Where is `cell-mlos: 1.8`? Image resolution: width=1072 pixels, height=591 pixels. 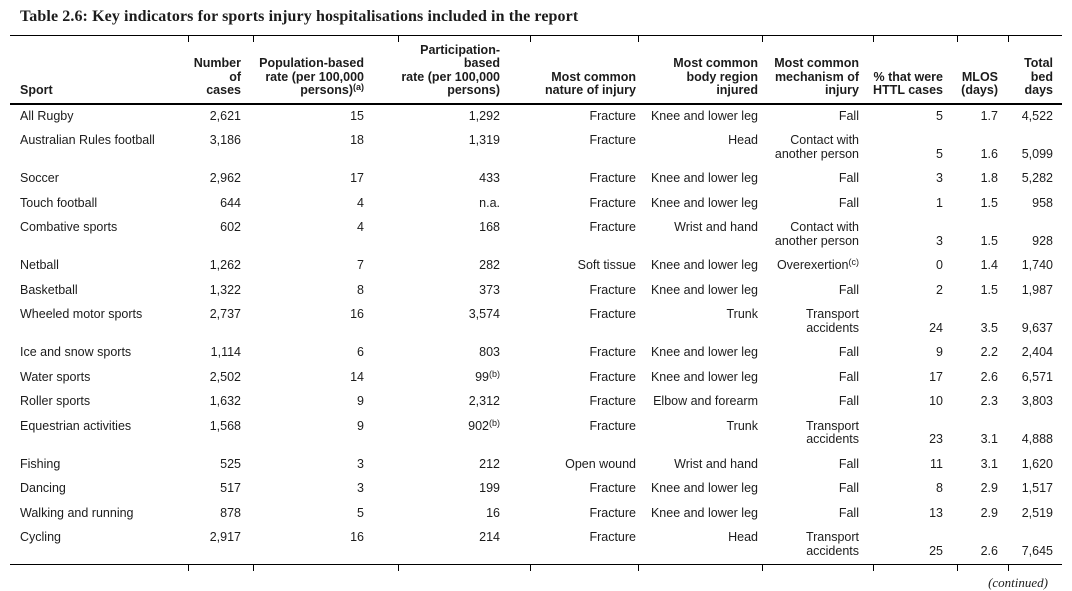
cell-mlos: 1.8 is located at coordinates (989, 178).